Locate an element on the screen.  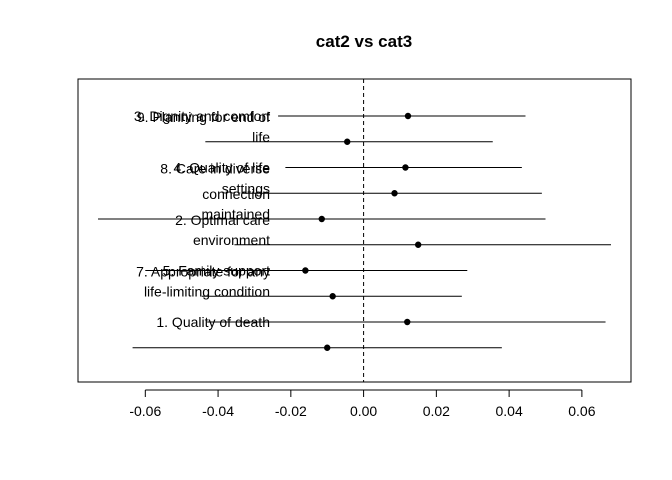
row-label: life-limiting condition is located at coordinates (207, 291).